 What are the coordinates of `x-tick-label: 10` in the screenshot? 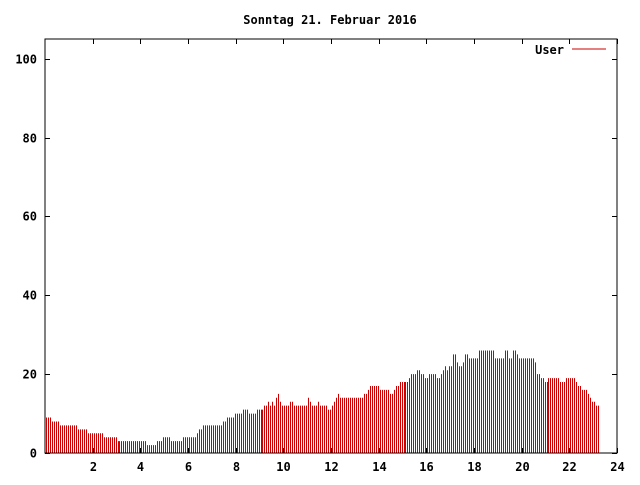 It's located at (283, 467).